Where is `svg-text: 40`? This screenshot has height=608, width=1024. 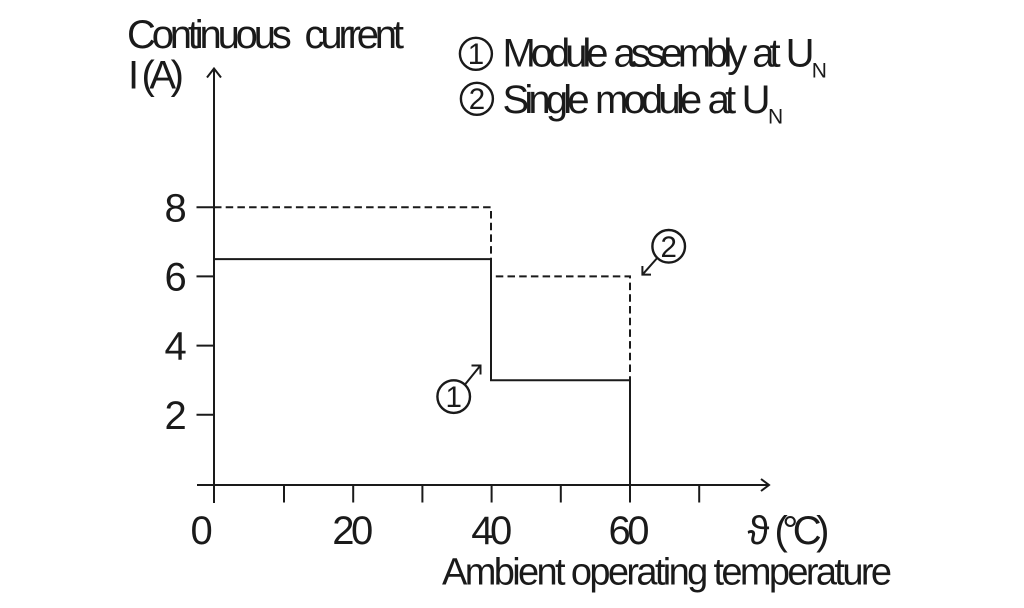 svg-text: 40 is located at coordinates (491, 531).